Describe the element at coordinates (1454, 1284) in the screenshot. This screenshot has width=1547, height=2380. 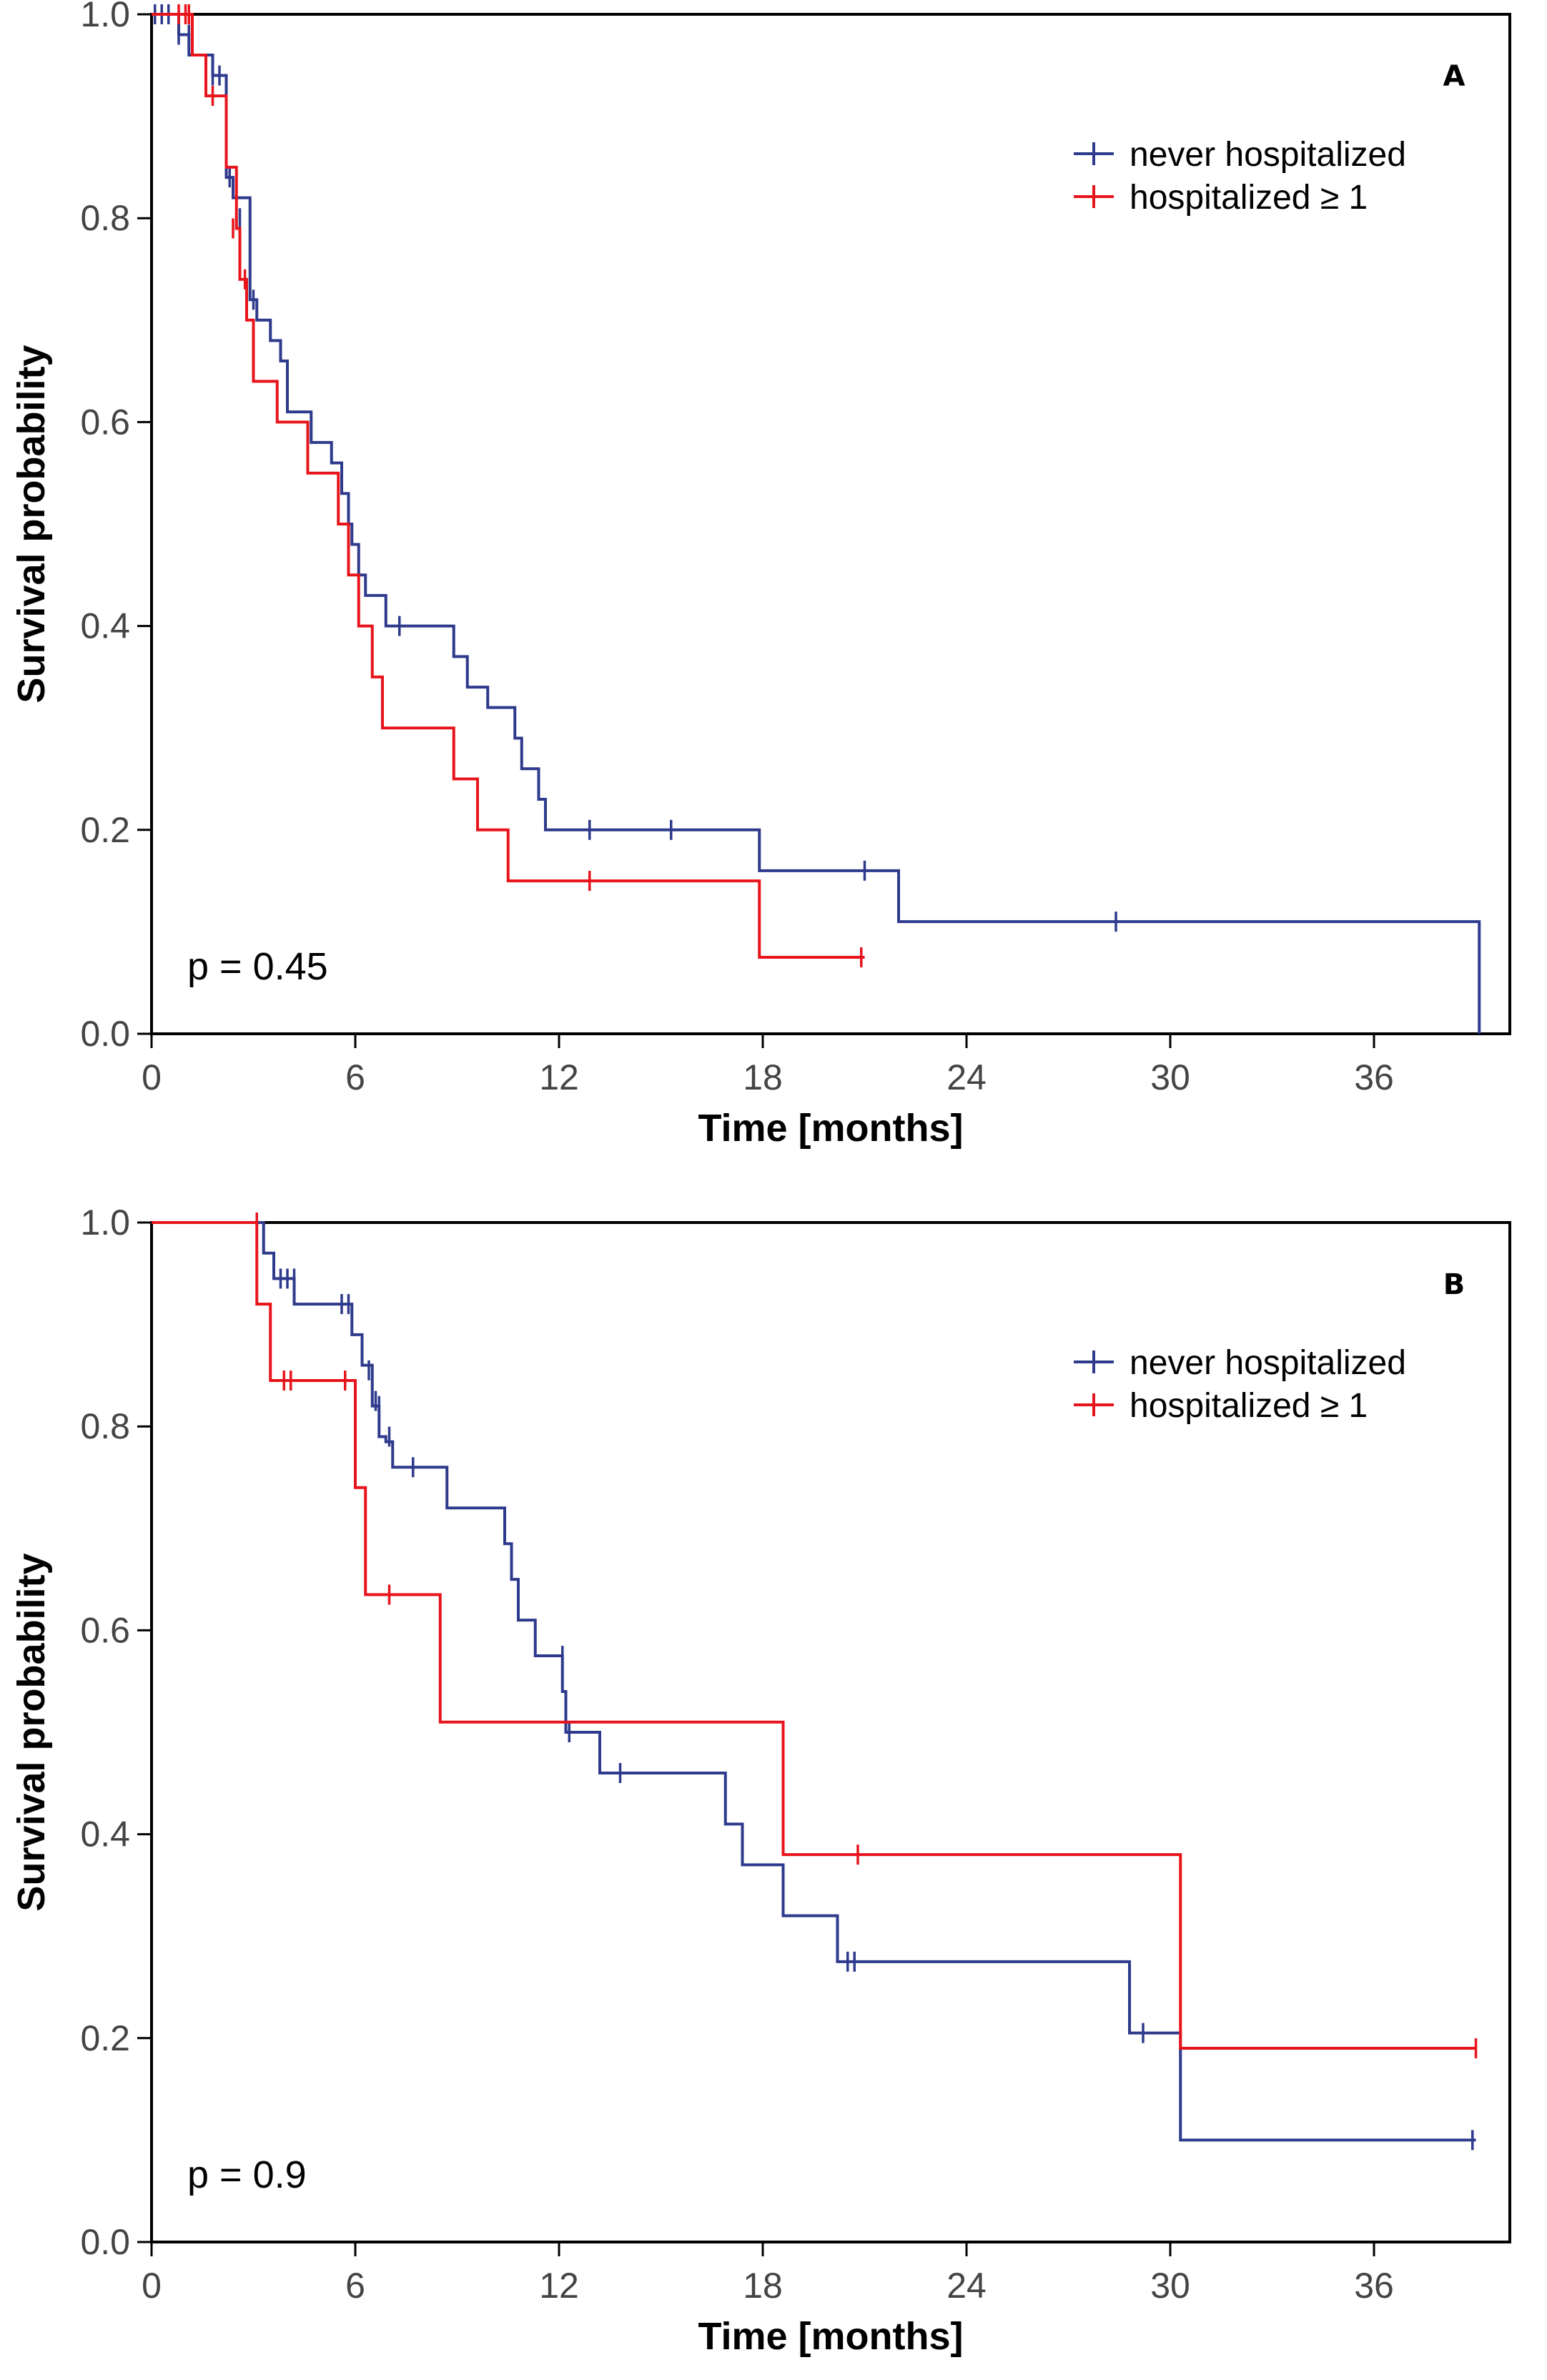
I see `panel-letter: B` at that location.